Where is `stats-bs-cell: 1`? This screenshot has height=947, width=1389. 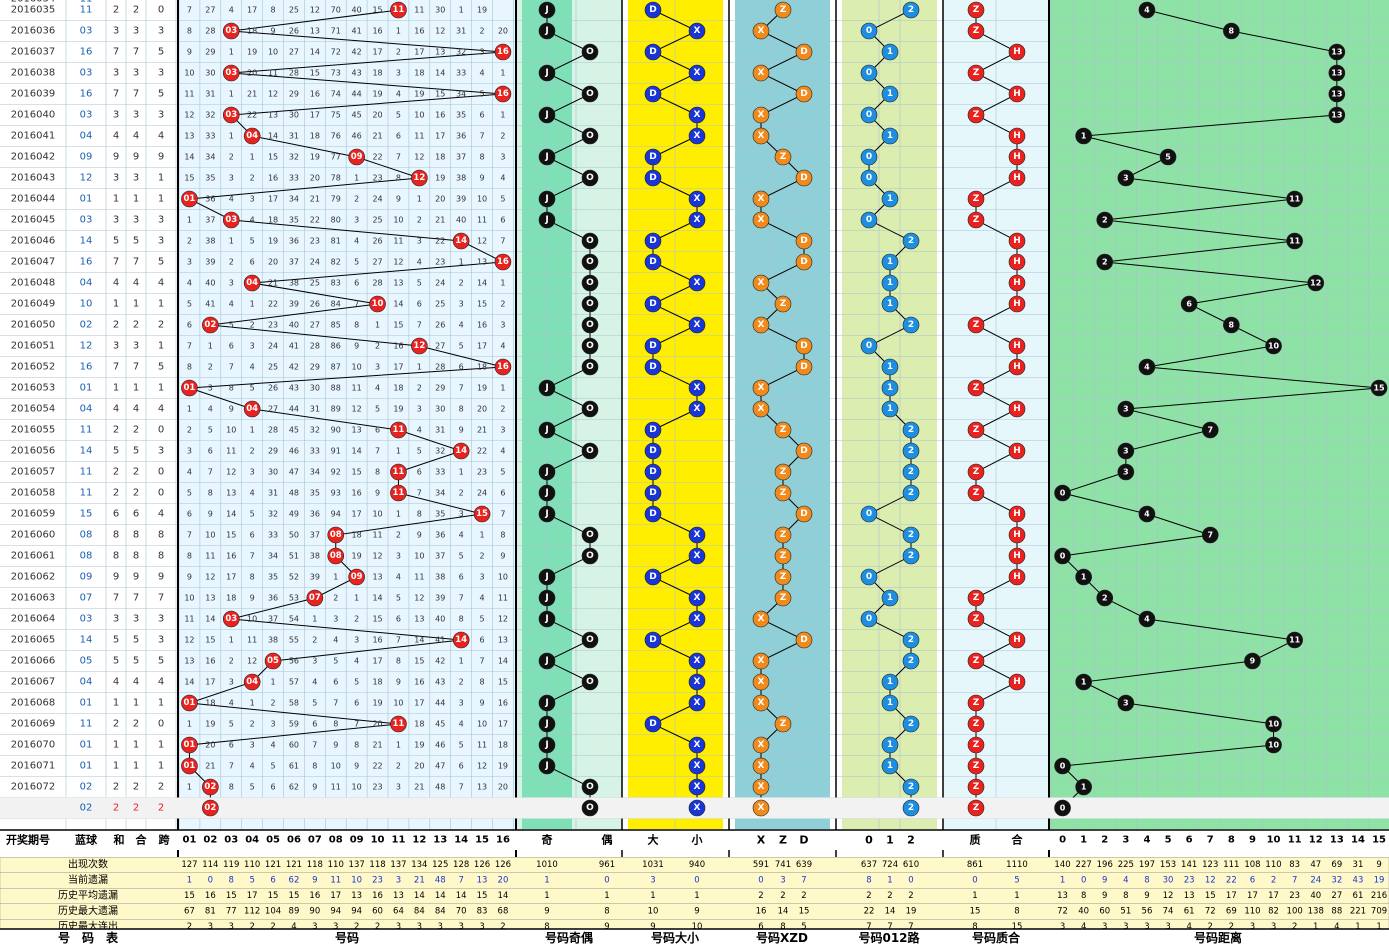
stats-bs-cell: 1 is located at coordinates (696, 896).